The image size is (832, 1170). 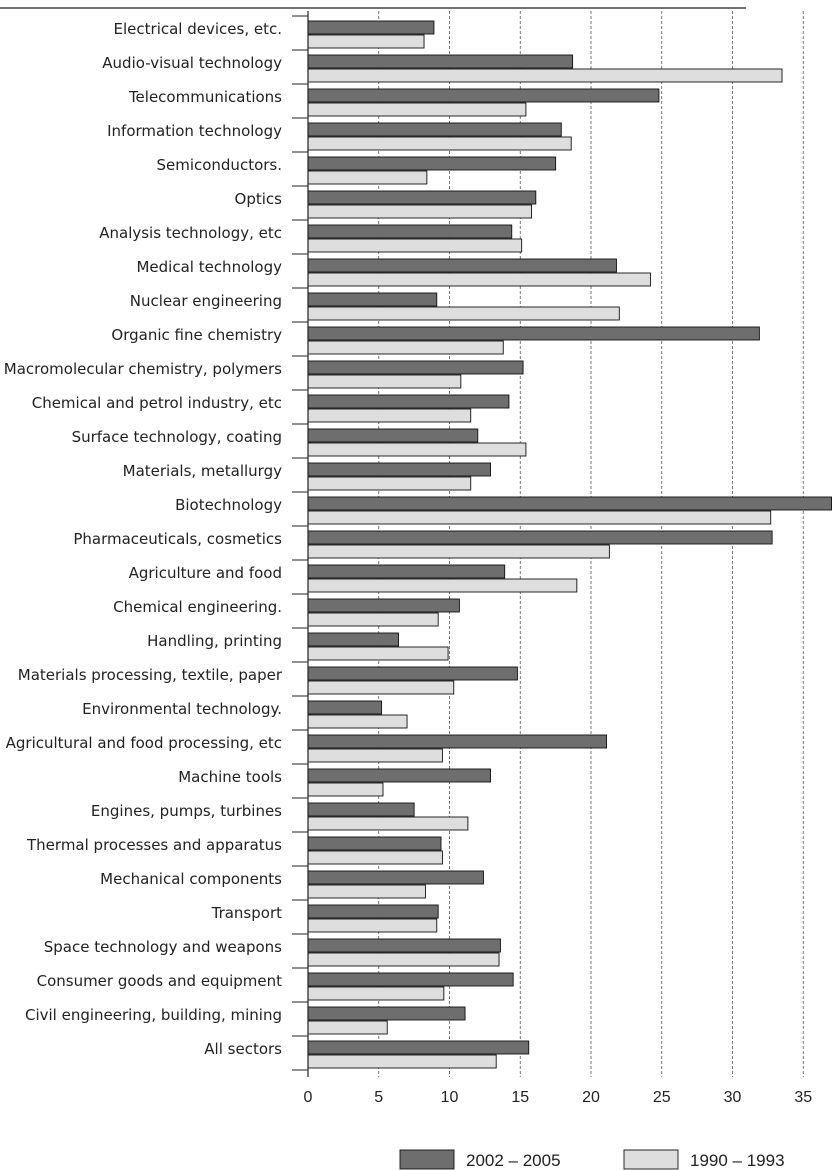 I want to click on category-label: Civil engineering, building, mining, so click(x=153, y=1015).